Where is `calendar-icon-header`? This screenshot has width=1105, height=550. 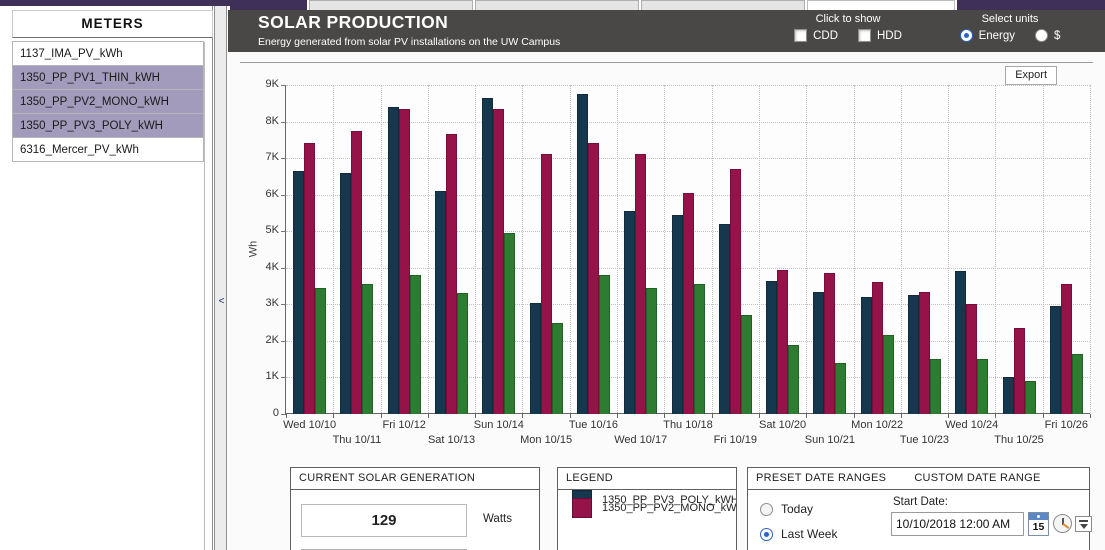
calendar-icon-header is located at coordinates (1038, 516).